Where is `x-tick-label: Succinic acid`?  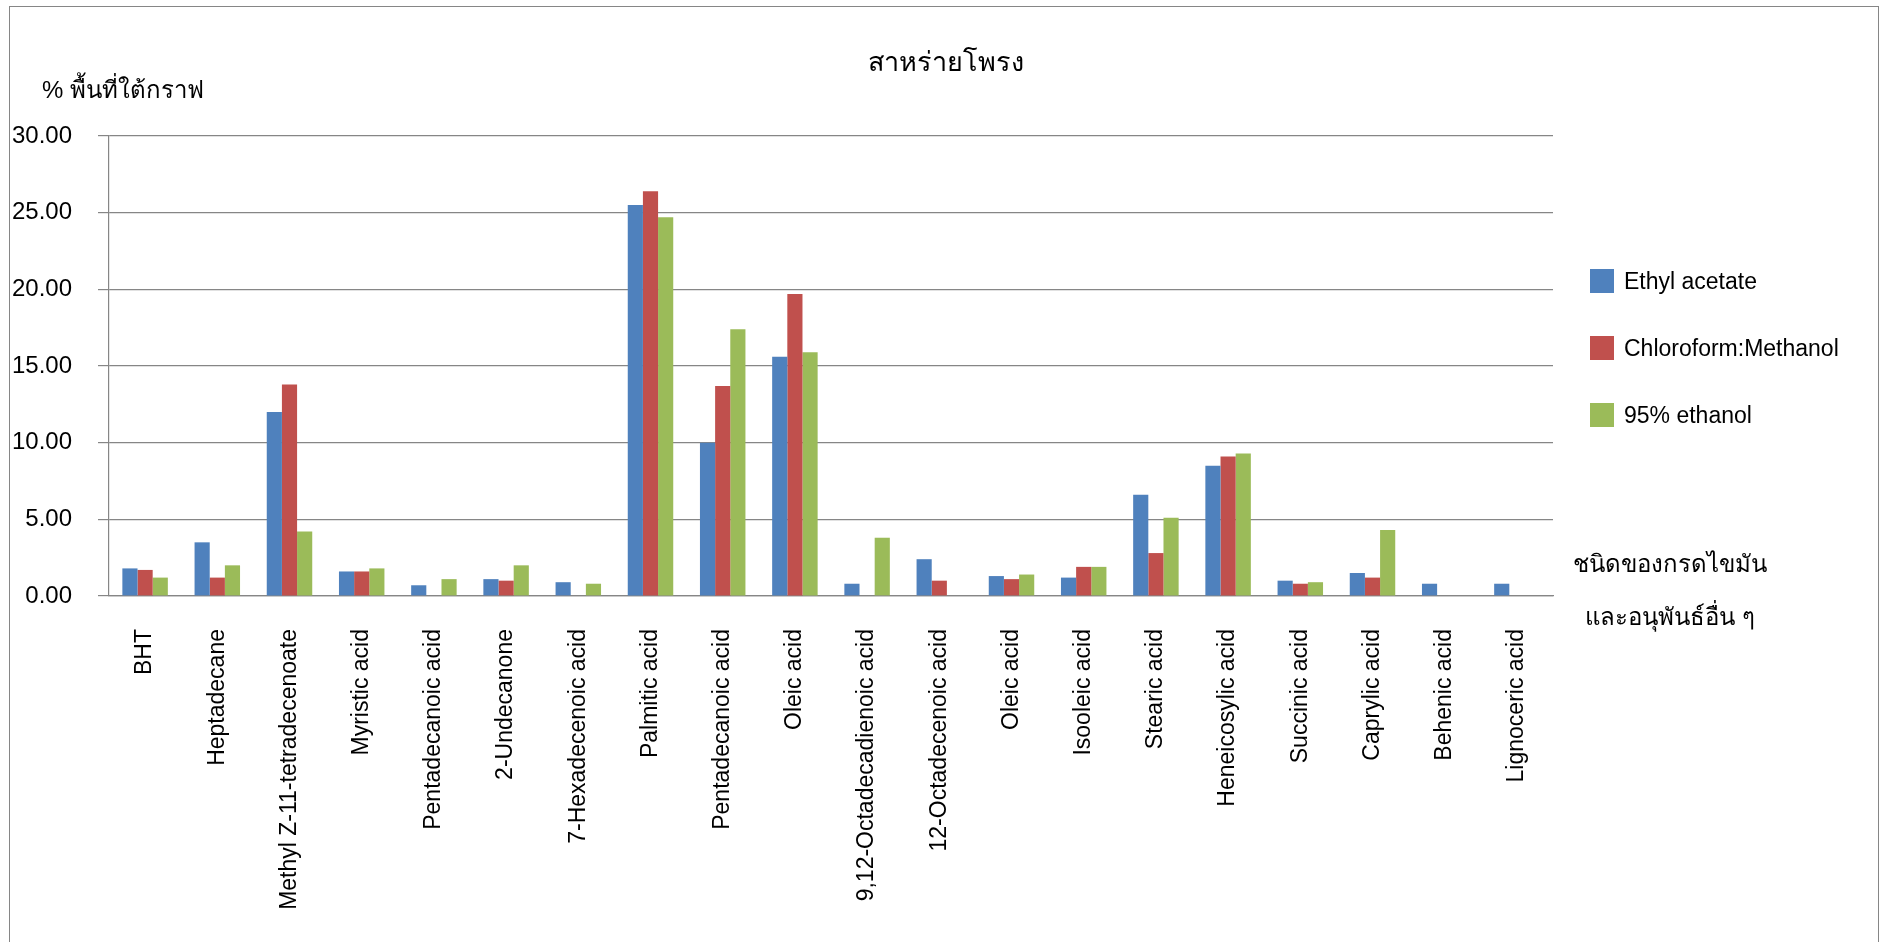 x-tick-label: Succinic acid is located at coordinates (1298, 696).